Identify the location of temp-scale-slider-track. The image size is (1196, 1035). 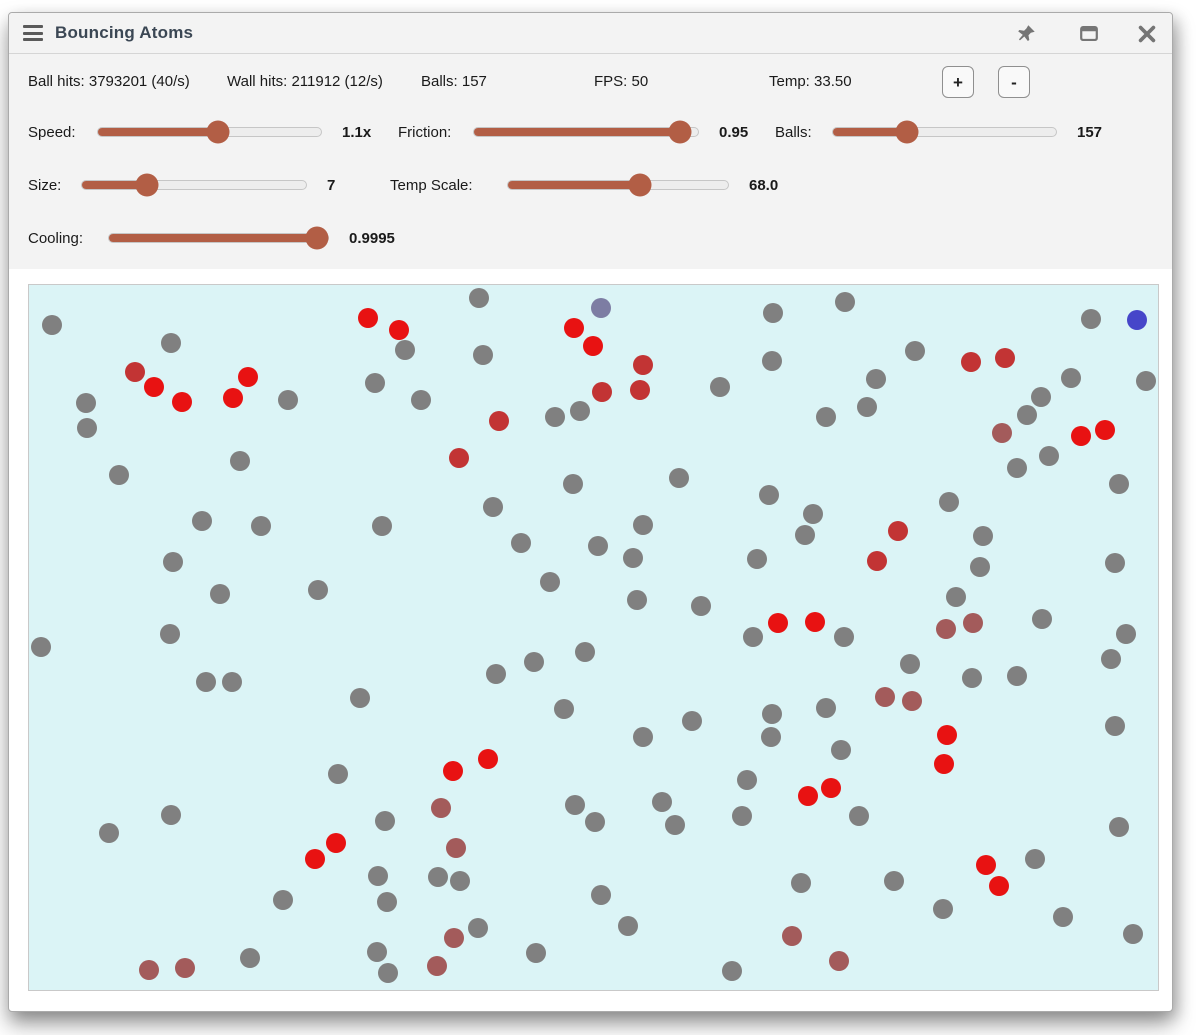
(618, 185).